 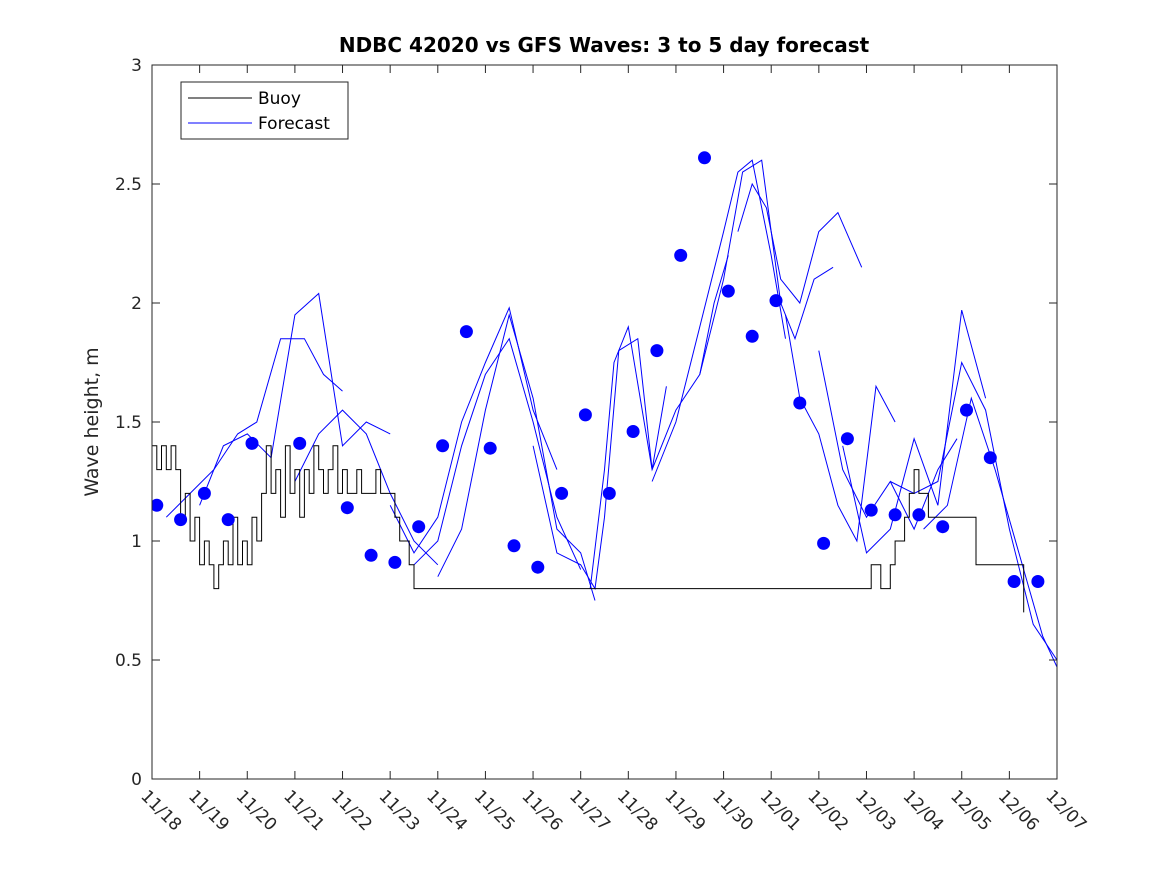 I want to click on y-tick-label: 2, so click(x=136, y=304).